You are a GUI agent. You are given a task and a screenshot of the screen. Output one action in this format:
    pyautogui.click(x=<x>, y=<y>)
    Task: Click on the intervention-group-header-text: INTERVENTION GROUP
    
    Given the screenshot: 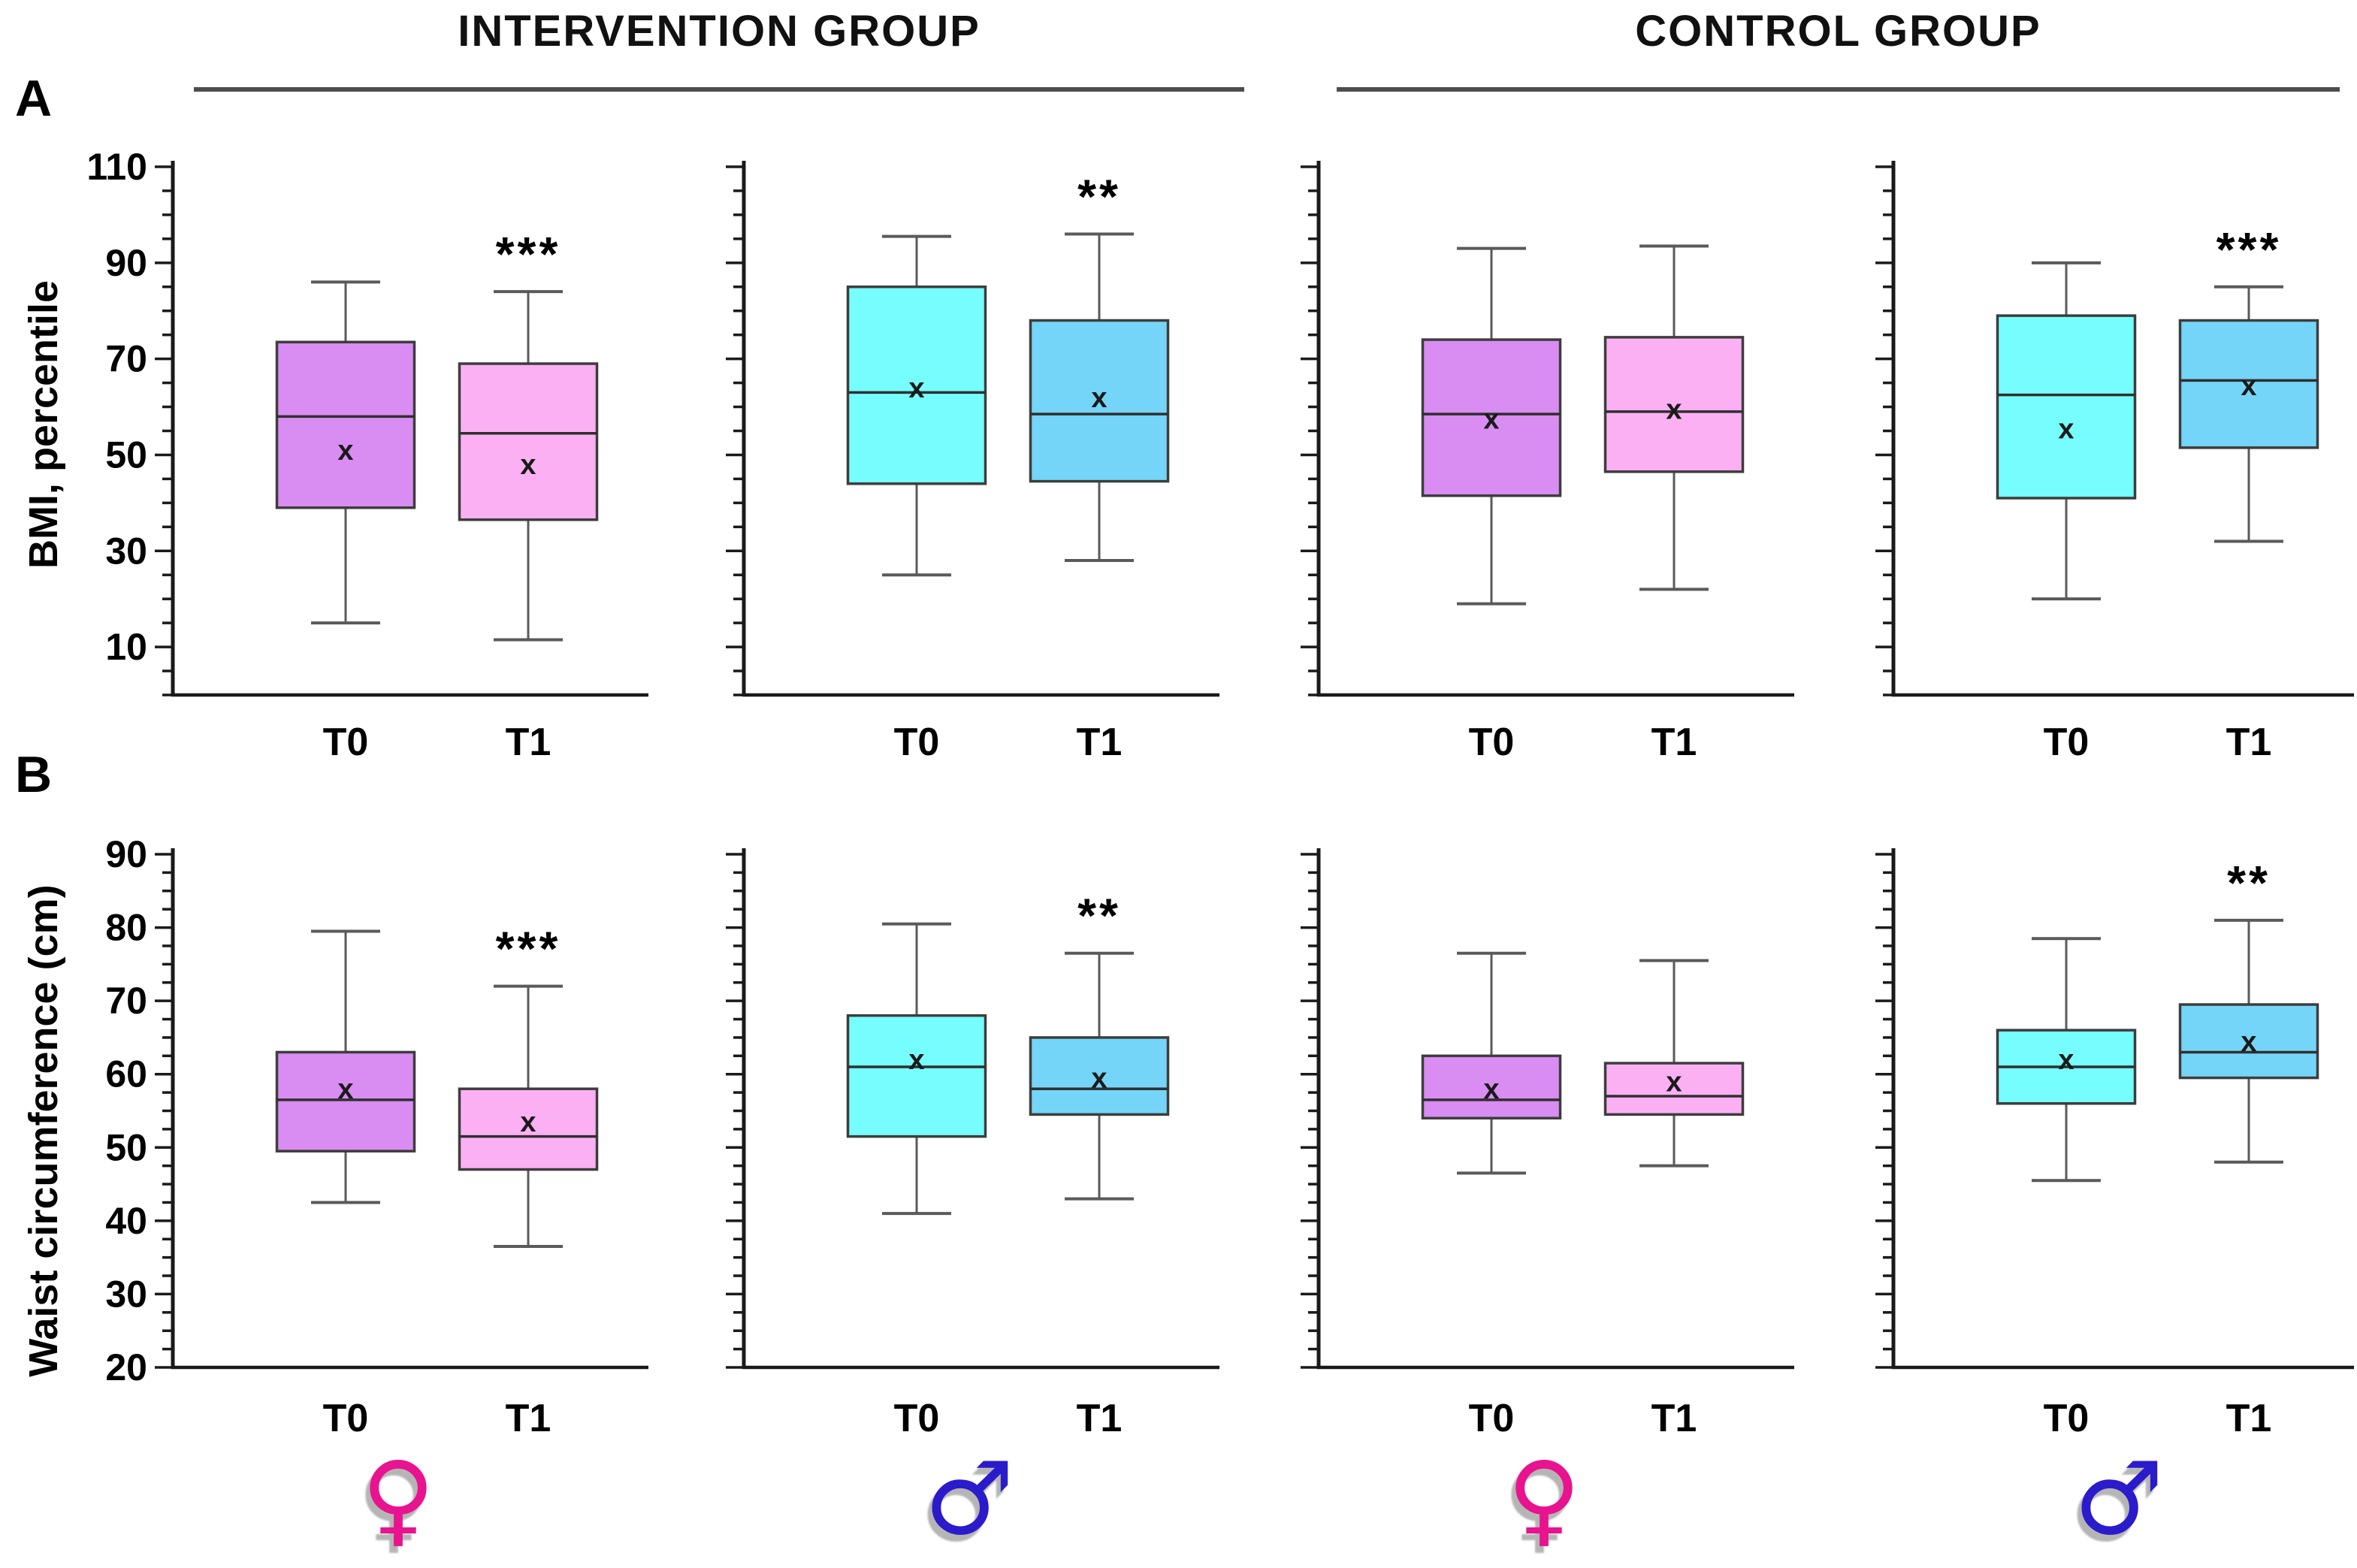 What is the action you would take?
    pyautogui.click(x=719, y=31)
    